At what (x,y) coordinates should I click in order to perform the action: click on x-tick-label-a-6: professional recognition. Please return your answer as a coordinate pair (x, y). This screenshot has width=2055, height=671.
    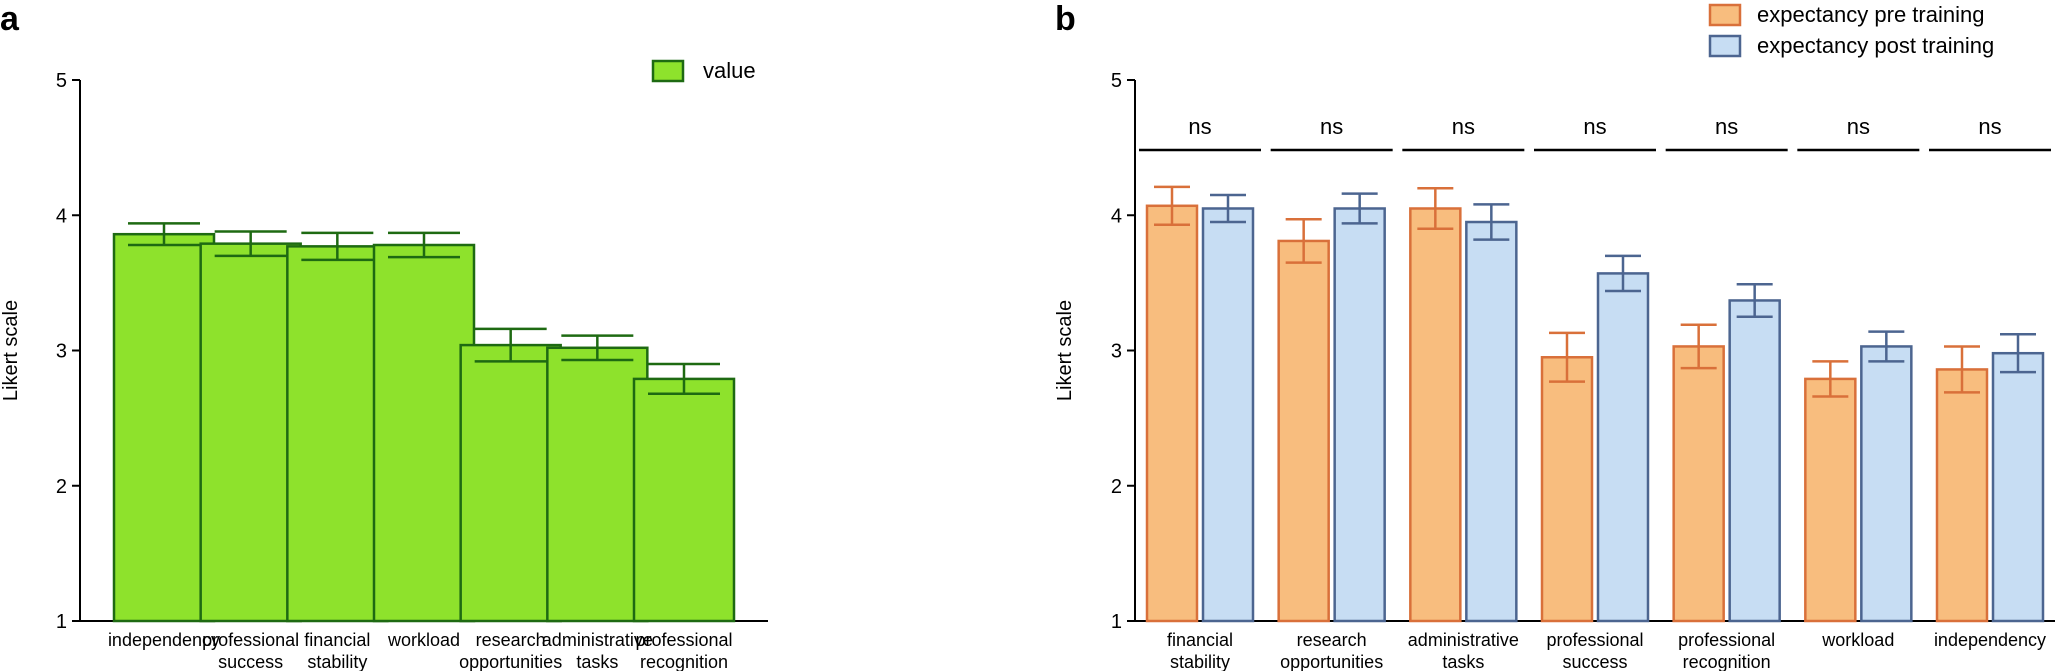
    Looking at the image, I should click on (683, 650).